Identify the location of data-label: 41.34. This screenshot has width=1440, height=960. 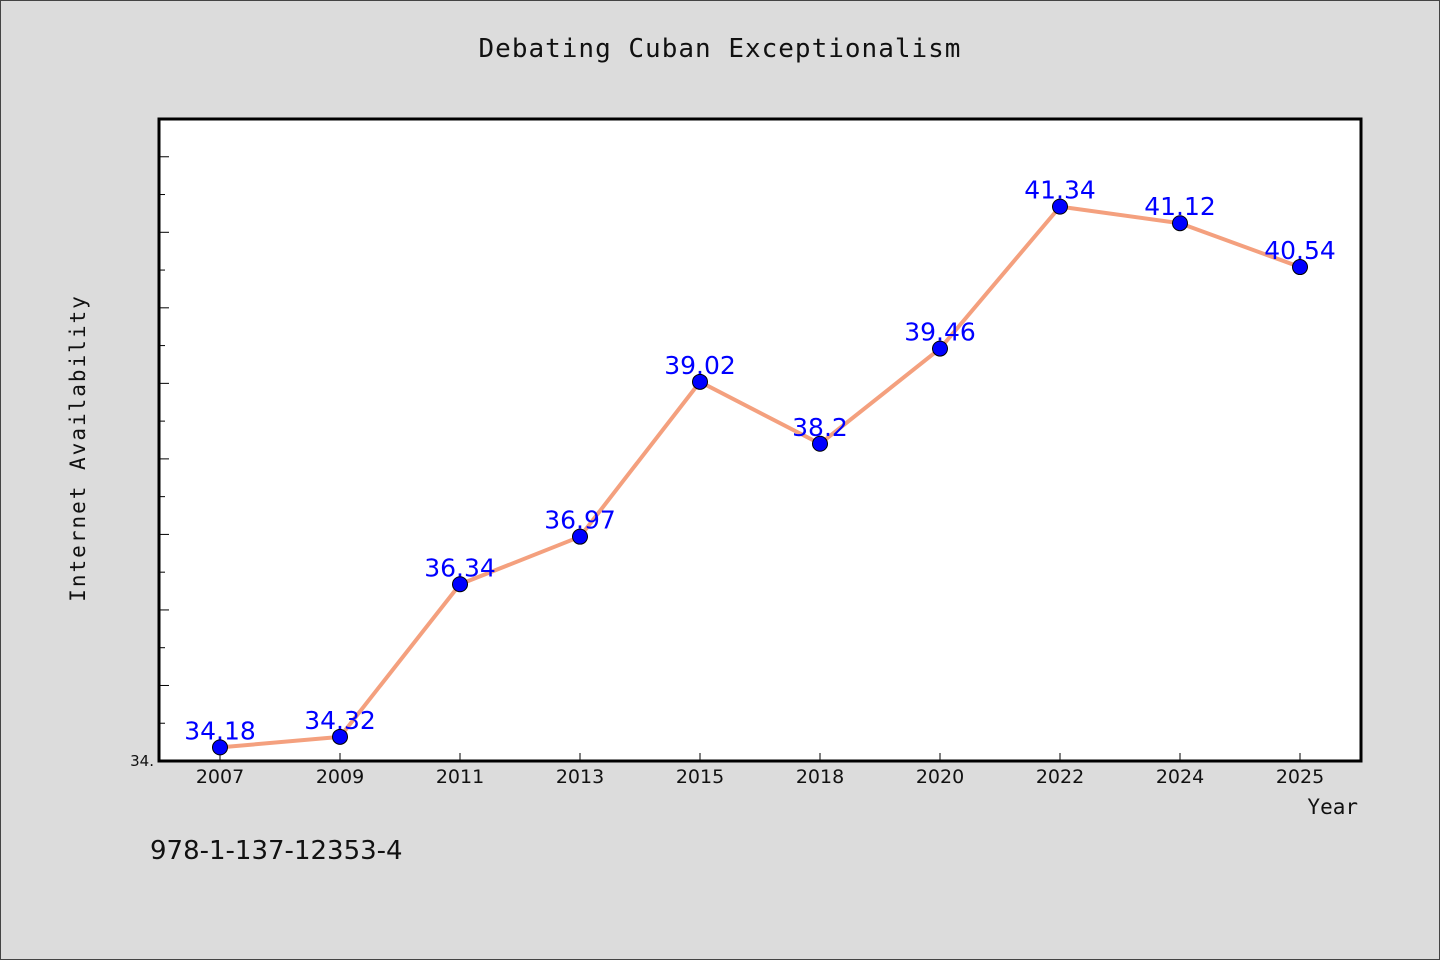
(1060, 190).